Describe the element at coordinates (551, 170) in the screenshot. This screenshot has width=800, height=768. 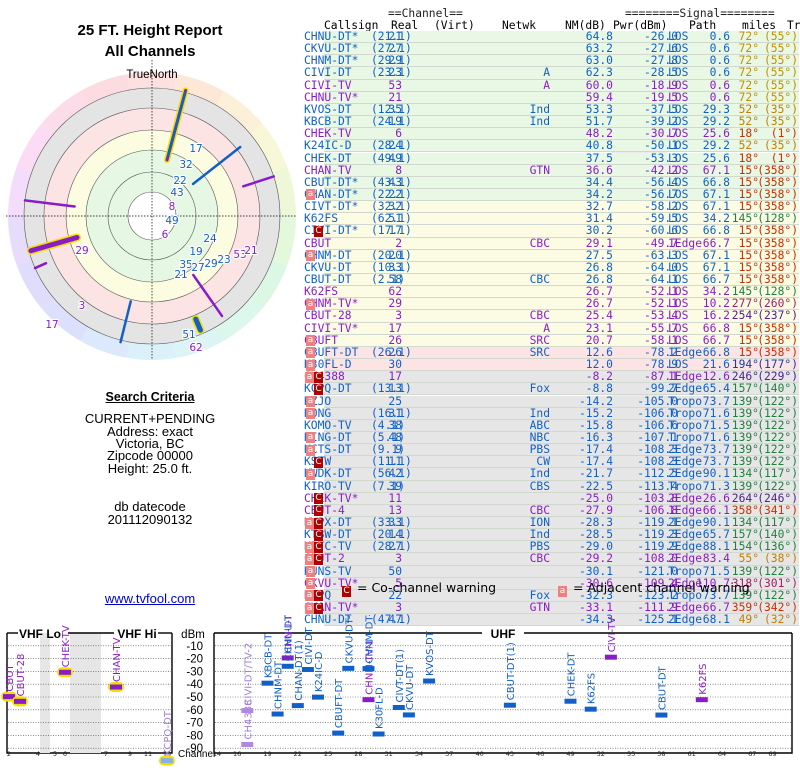
I see `table-row: CHAN-TV 8 GTN 36.6 -42.2 LOS 67.1 15° (358°)` at that location.